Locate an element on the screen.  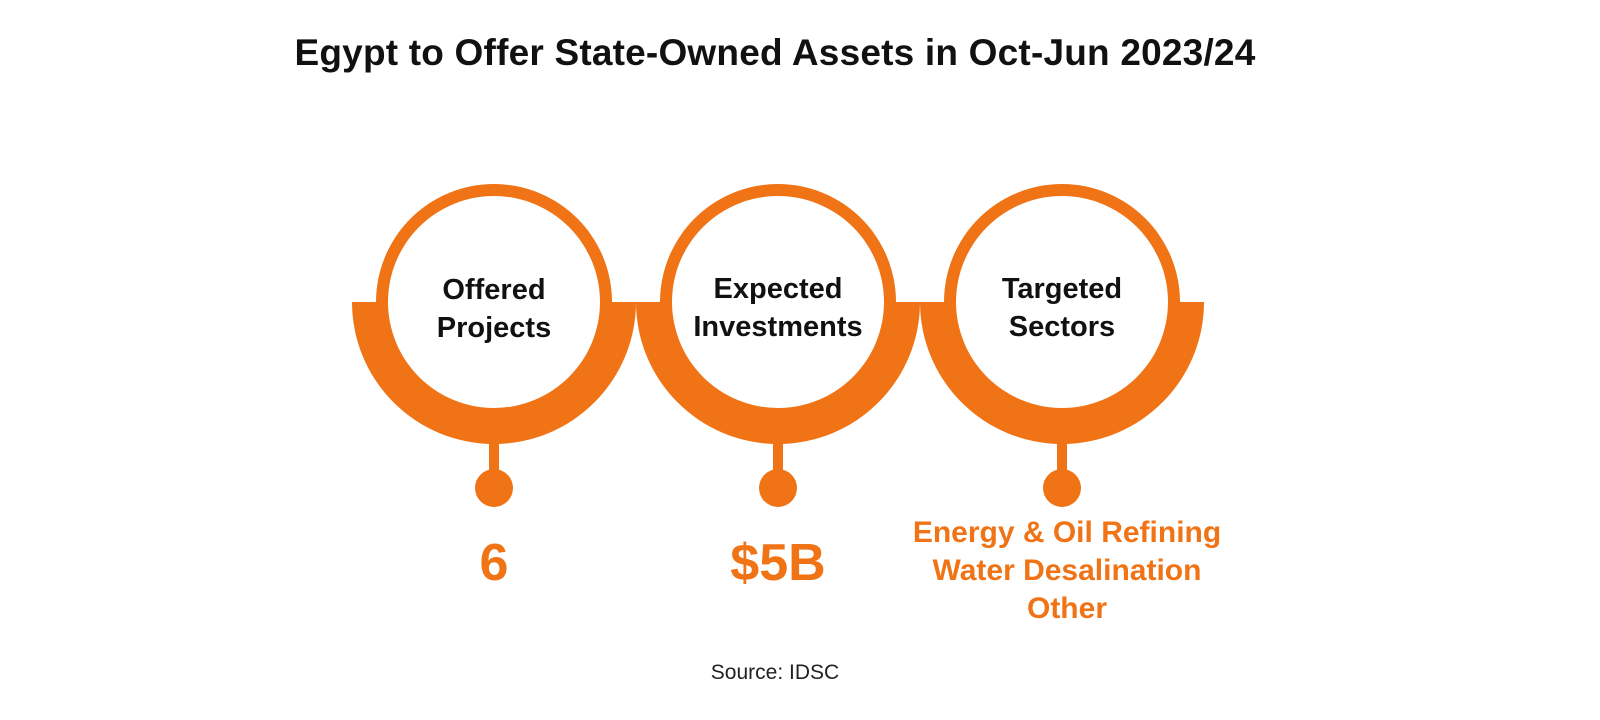
label-expected-investments: Expected Investments is located at coordinates (778, 308).